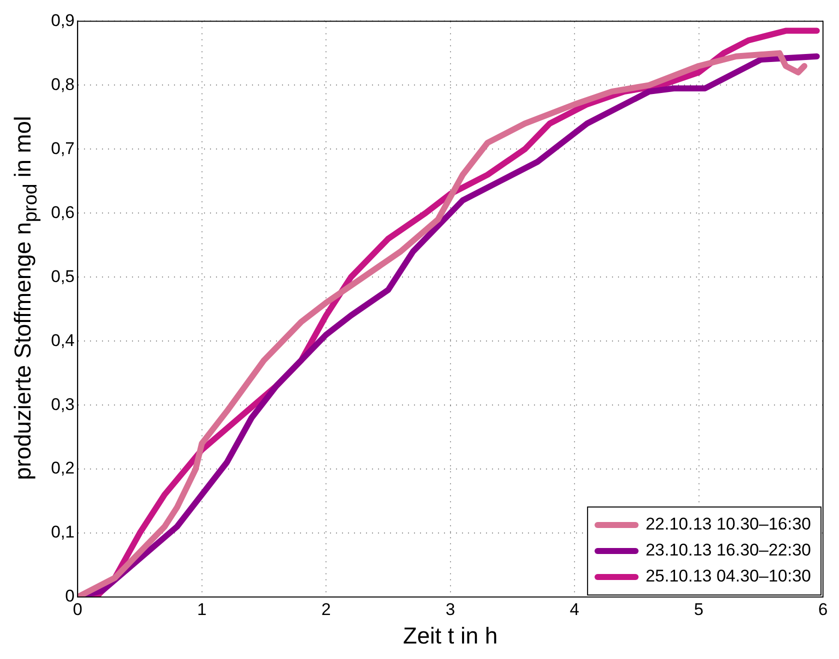 The width and height of the screenshot is (839, 659). What do you see at coordinates (62, 468) in the screenshot?
I see `y-tick-label: 0,2` at bounding box center [62, 468].